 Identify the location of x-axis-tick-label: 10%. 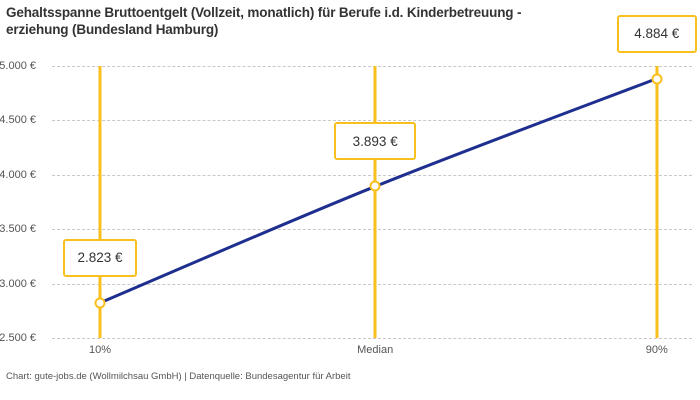
(100, 350).